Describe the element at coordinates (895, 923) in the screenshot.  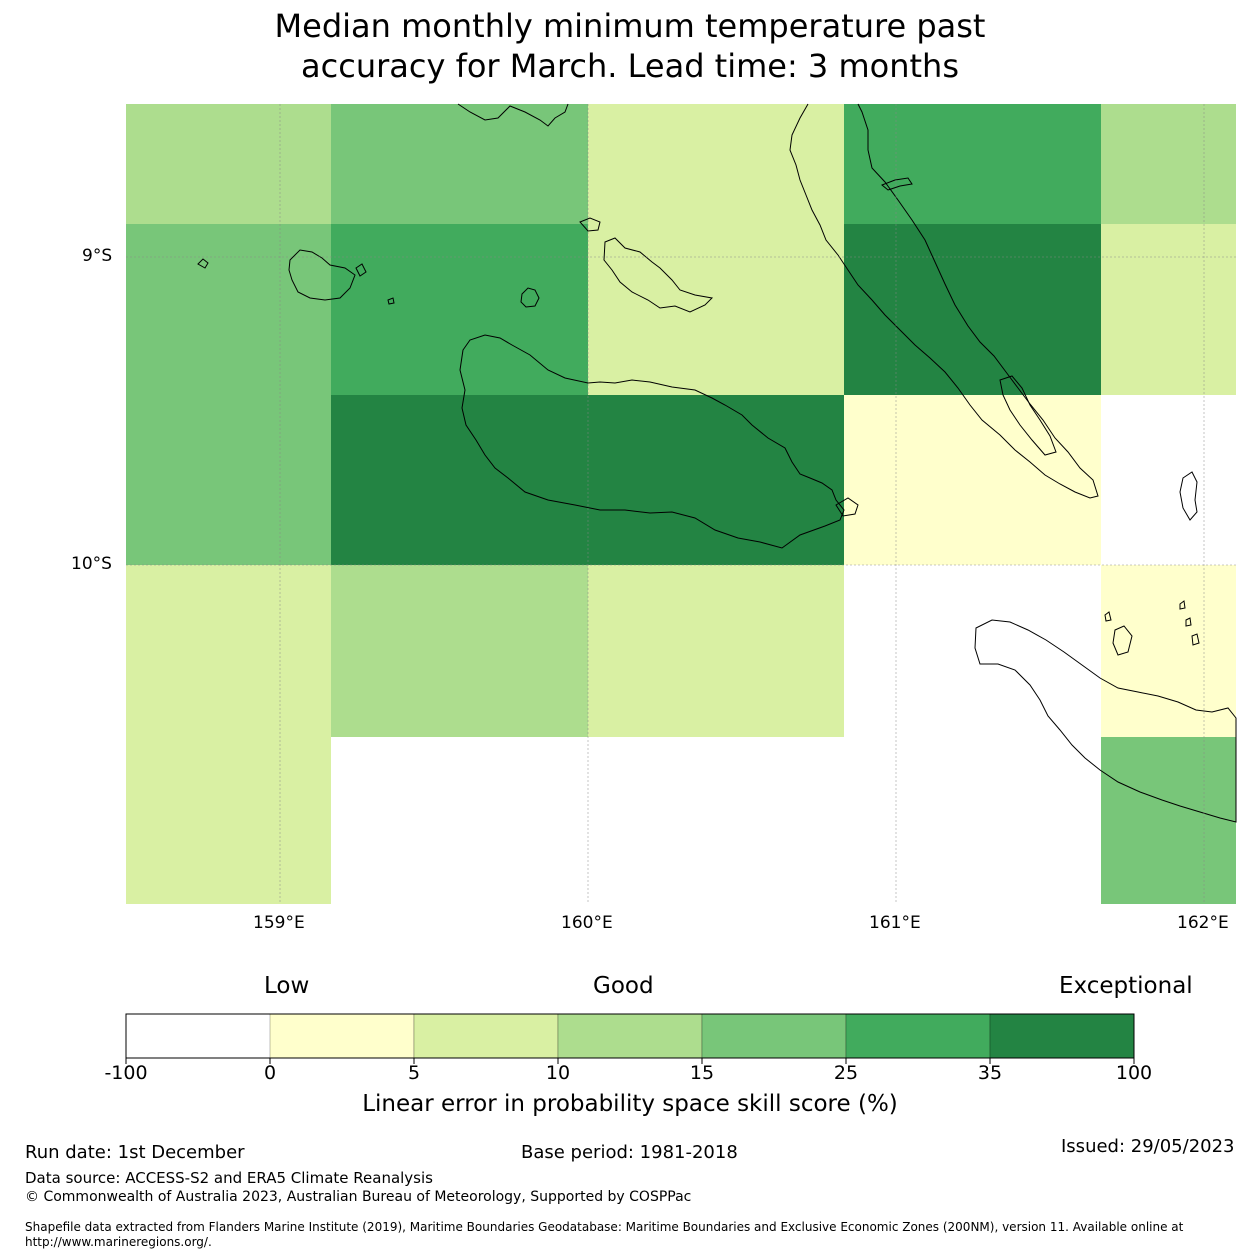
I see `lon-label: 161°E` at that location.